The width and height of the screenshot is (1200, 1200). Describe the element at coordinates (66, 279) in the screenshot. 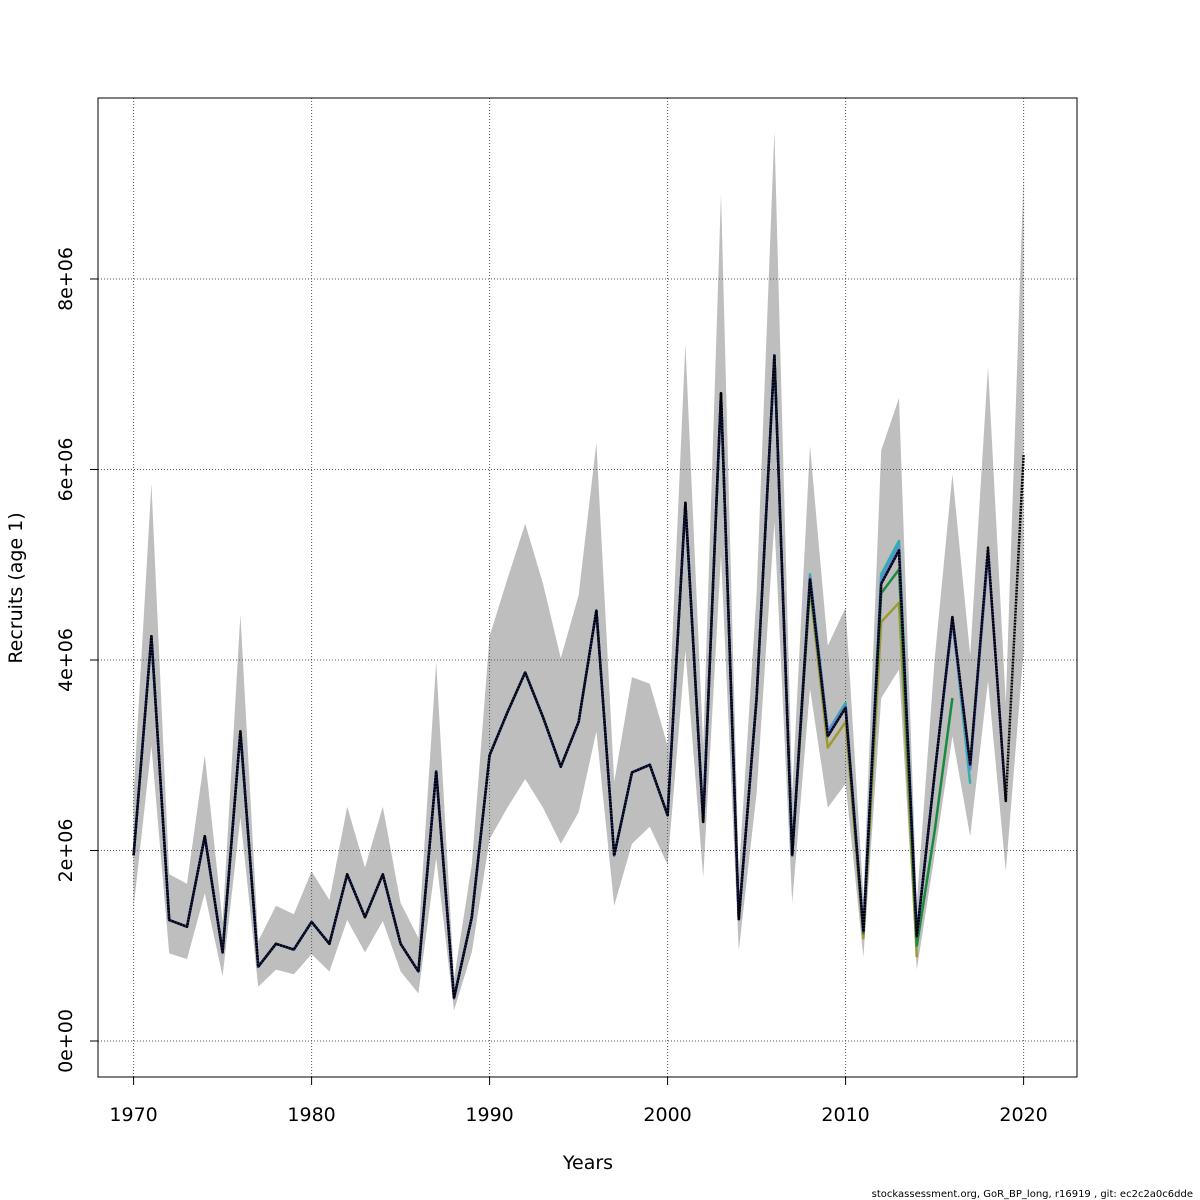

I see `y-tick-label: 8e+06` at that location.